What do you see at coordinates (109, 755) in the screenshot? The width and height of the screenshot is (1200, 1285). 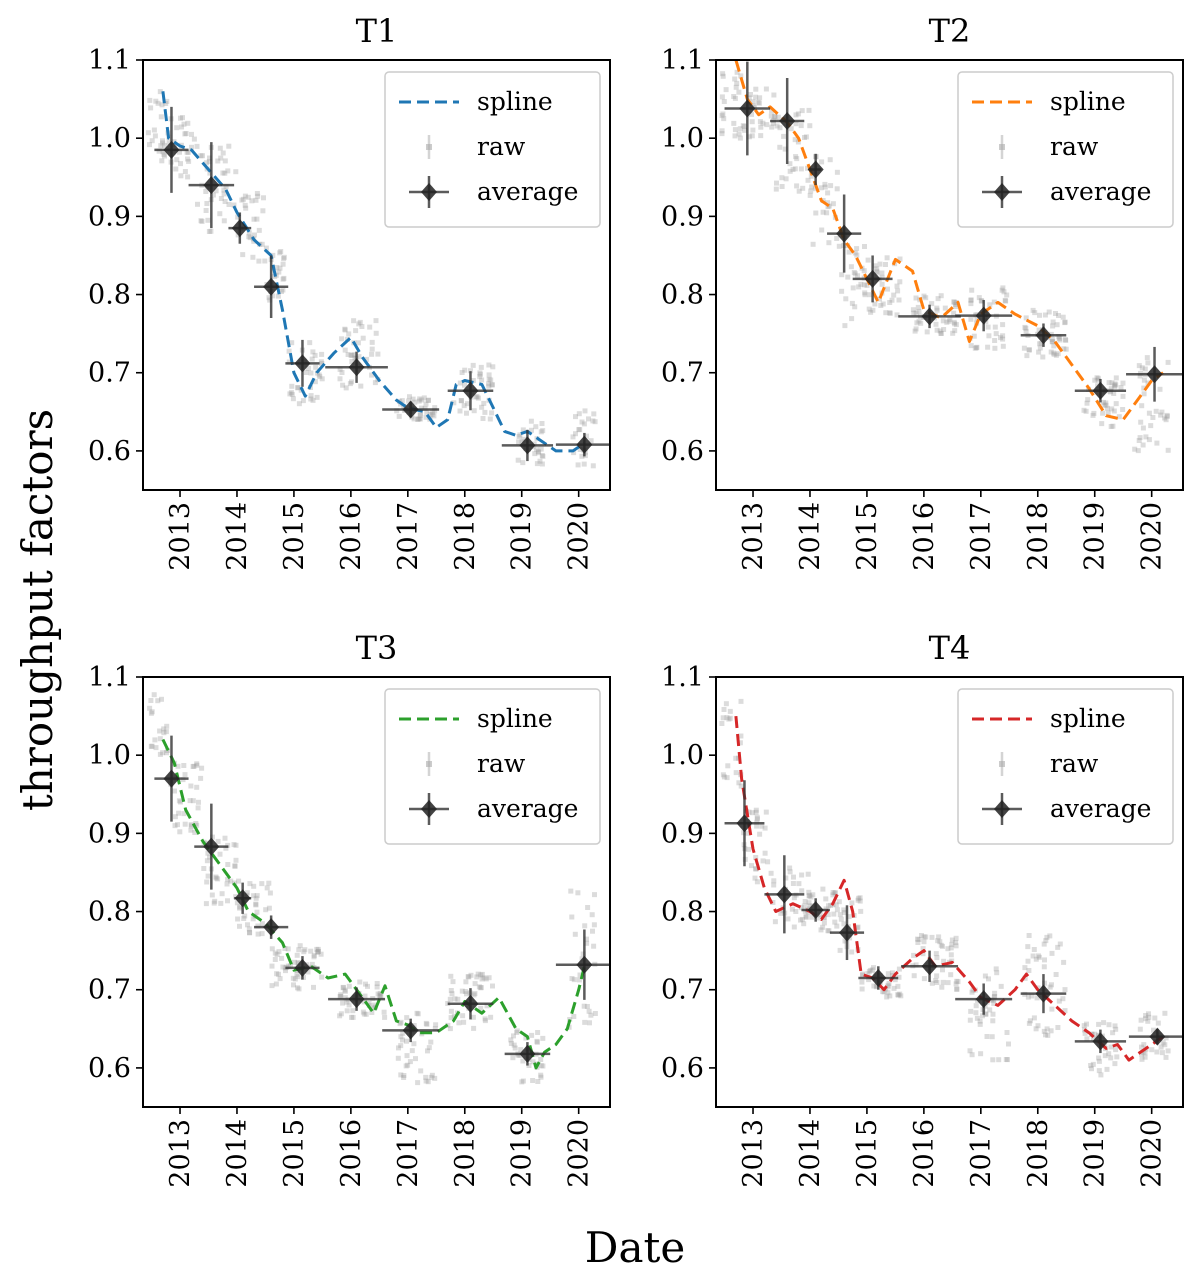 I see `y-tick-label: 1.0` at bounding box center [109, 755].